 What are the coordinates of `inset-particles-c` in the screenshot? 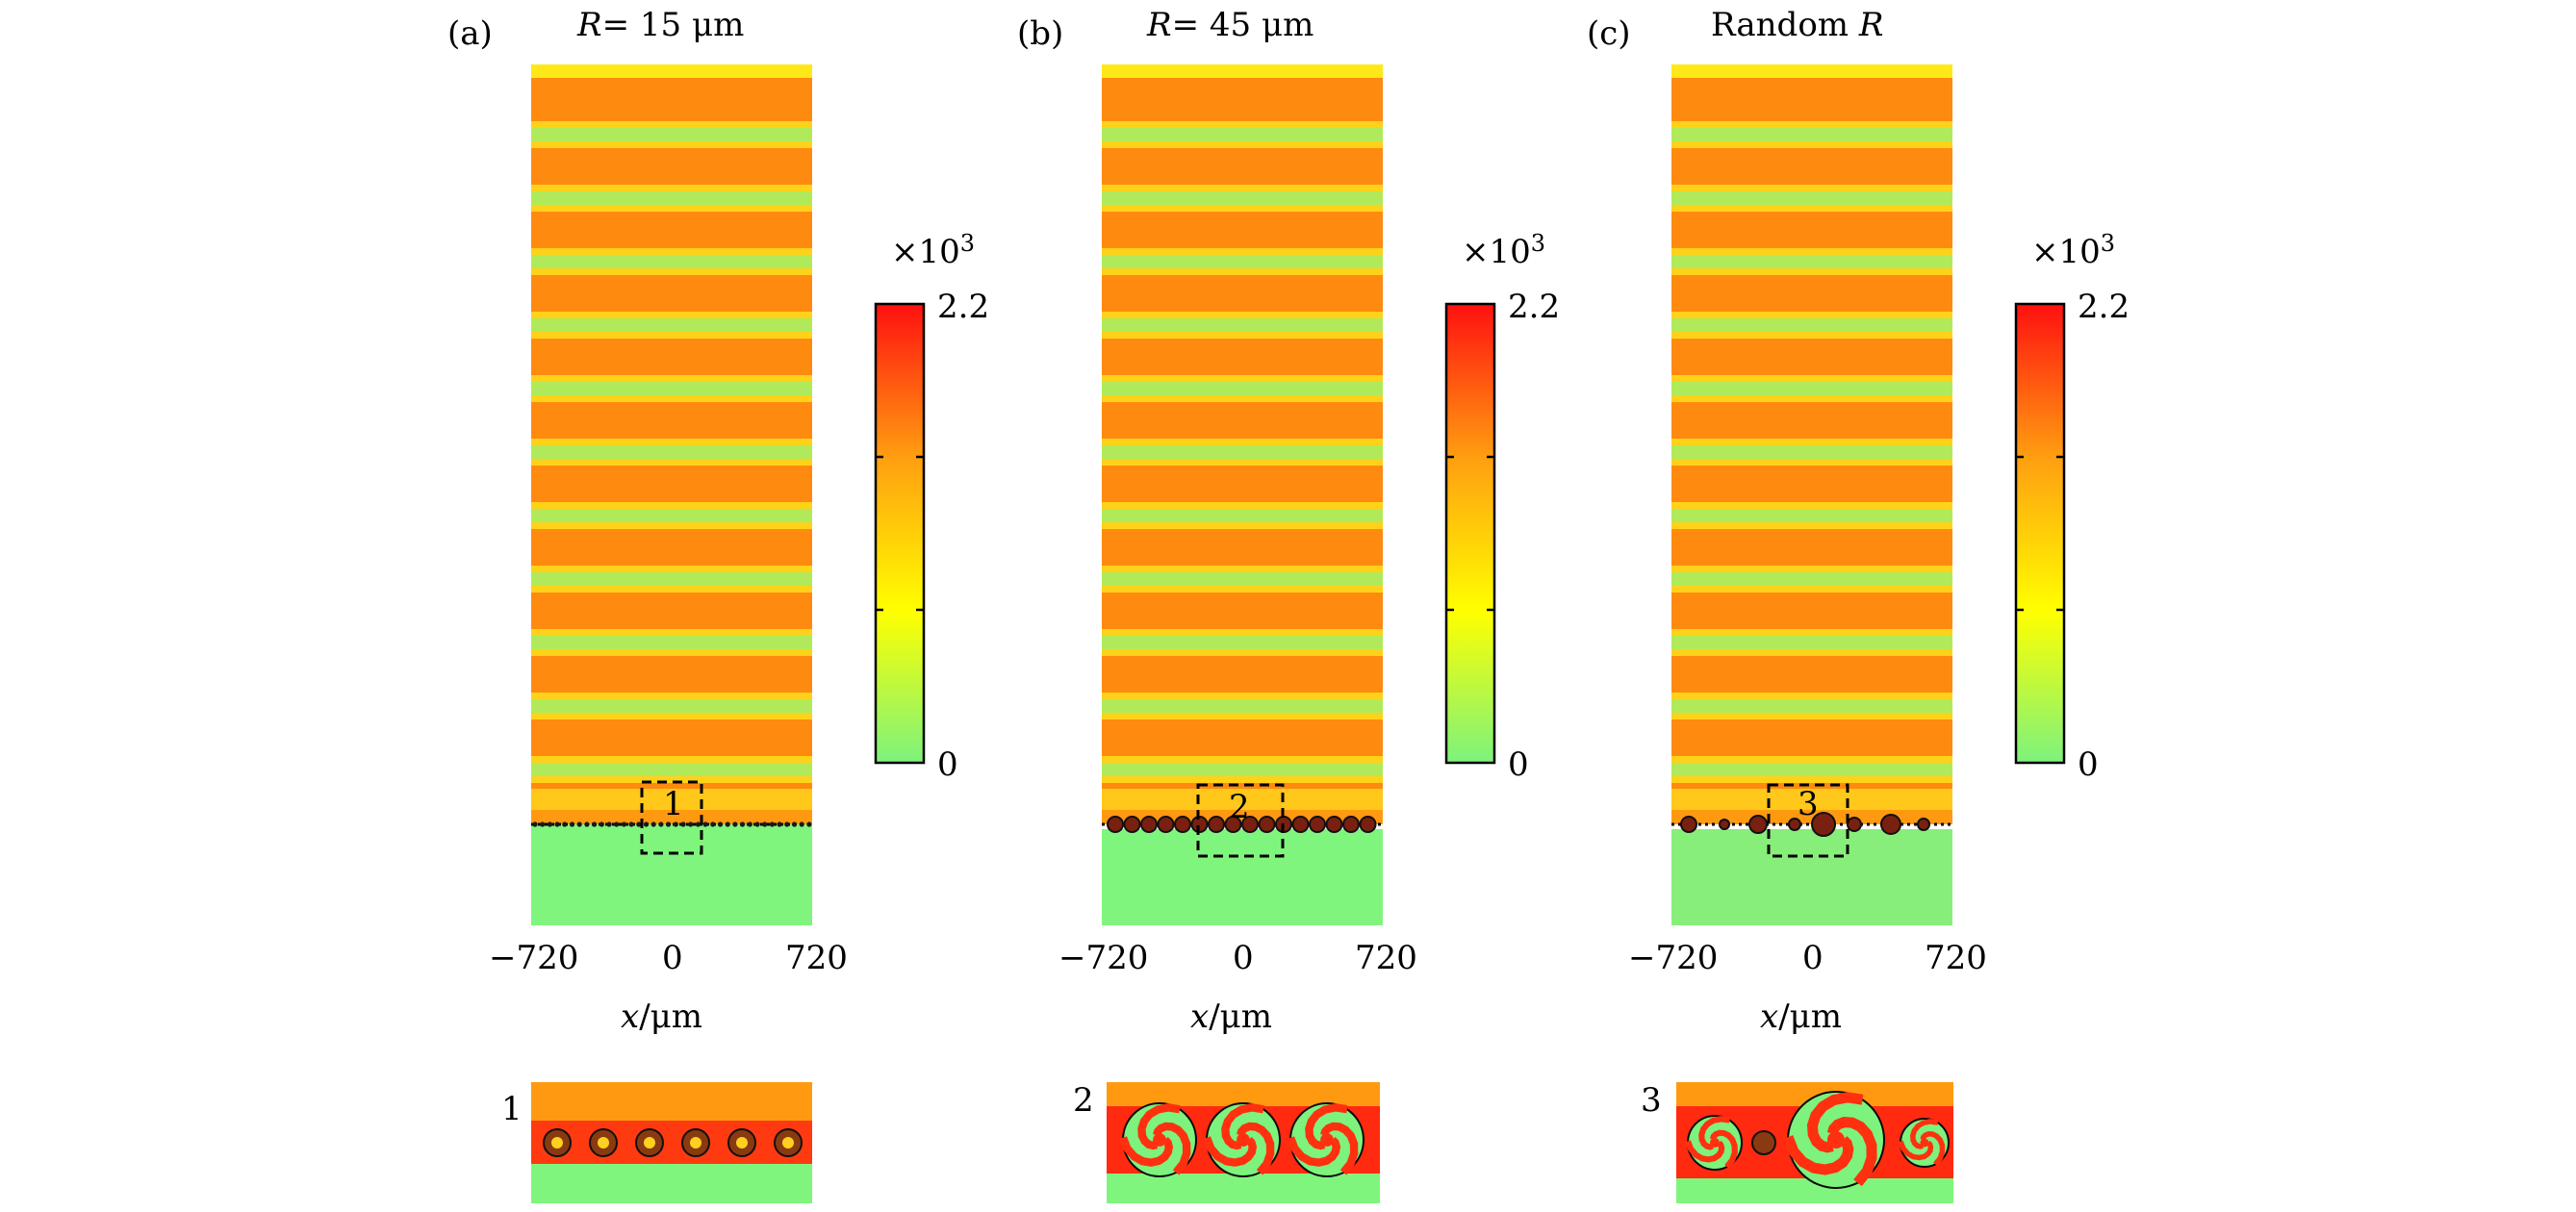 It's located at (1817, 1140).